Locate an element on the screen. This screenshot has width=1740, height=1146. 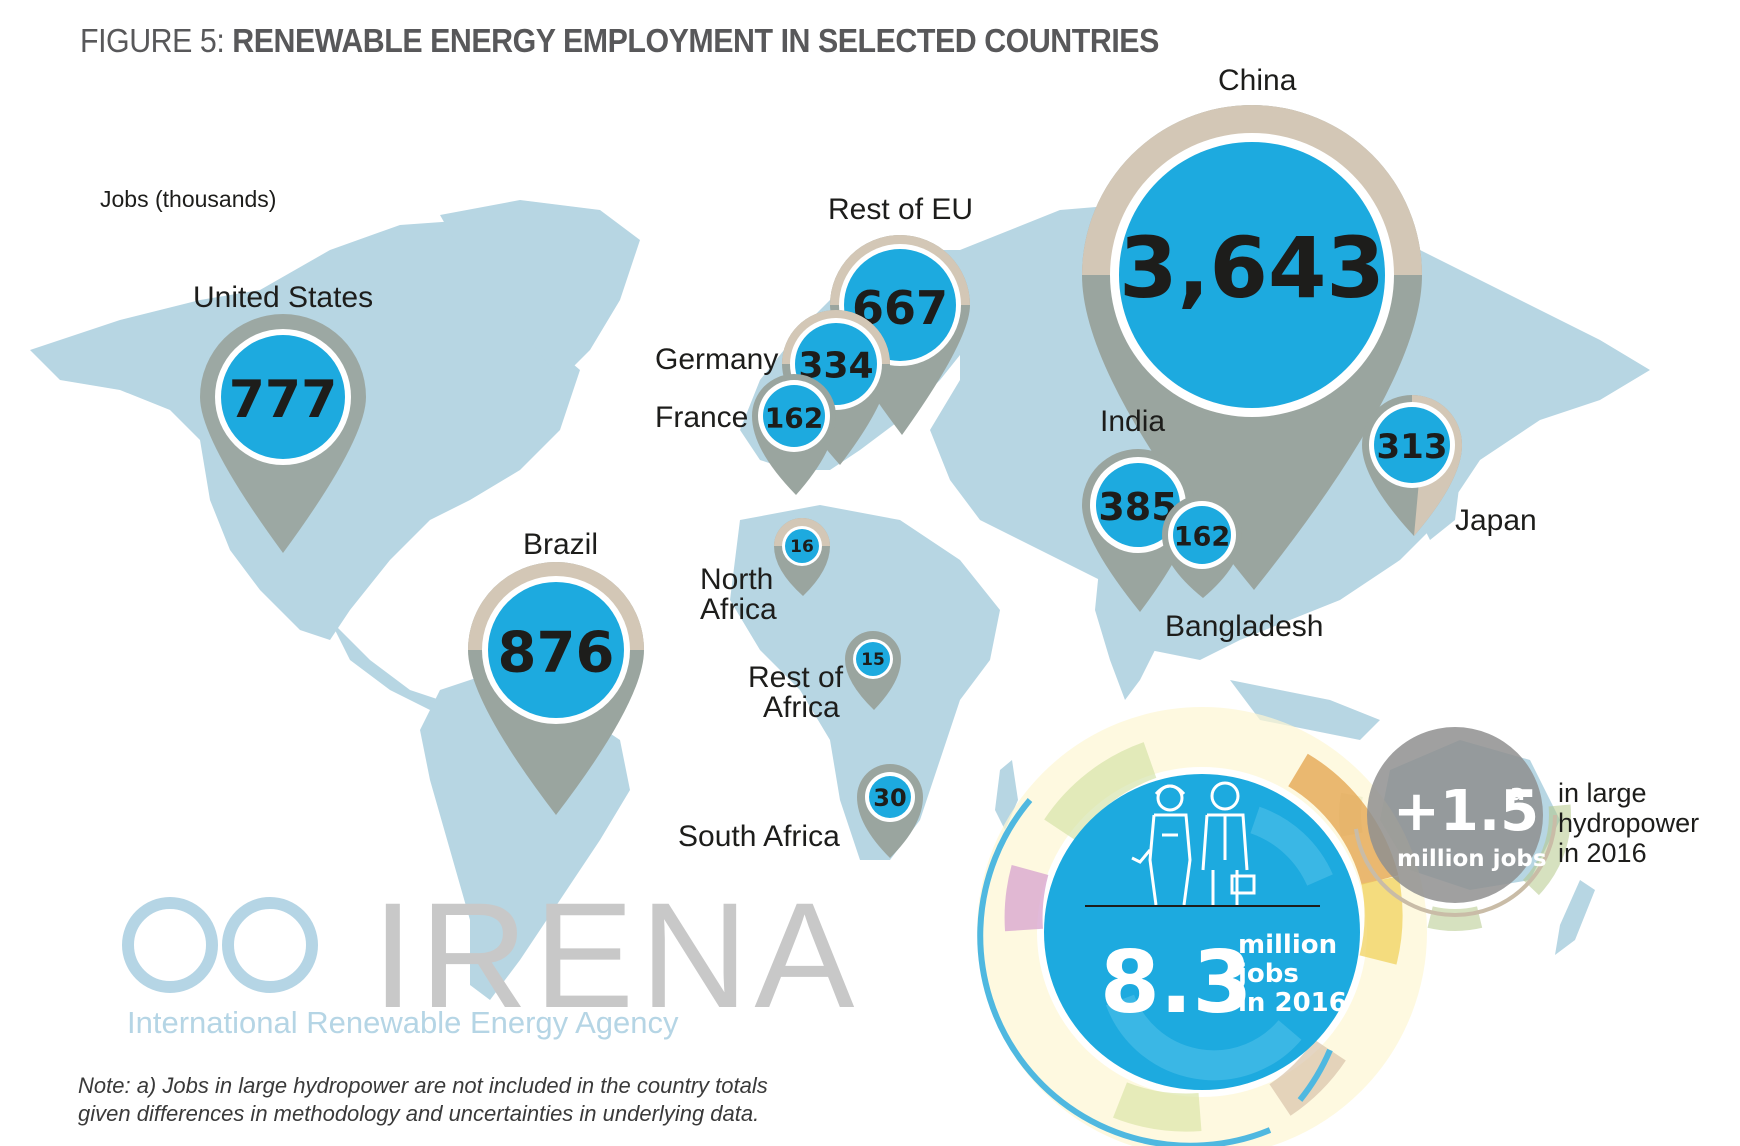
pin-brazil: 876 is located at coordinates (556, 688).